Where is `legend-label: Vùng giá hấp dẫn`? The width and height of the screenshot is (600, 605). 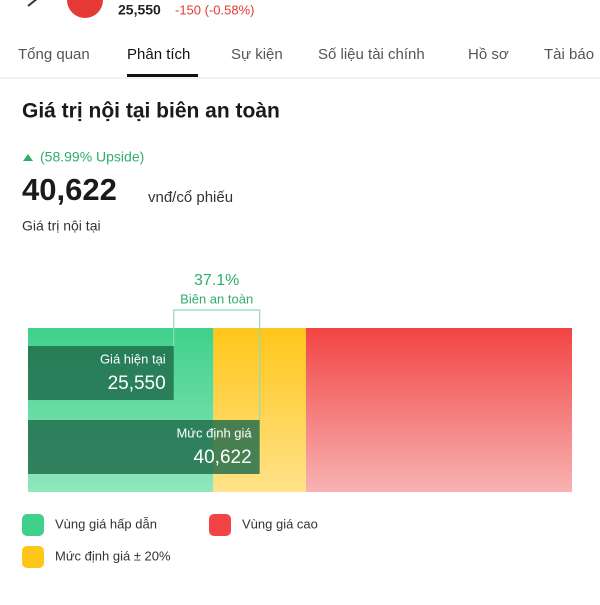
legend-label: Vùng giá hấp dẫn is located at coordinates (106, 523).